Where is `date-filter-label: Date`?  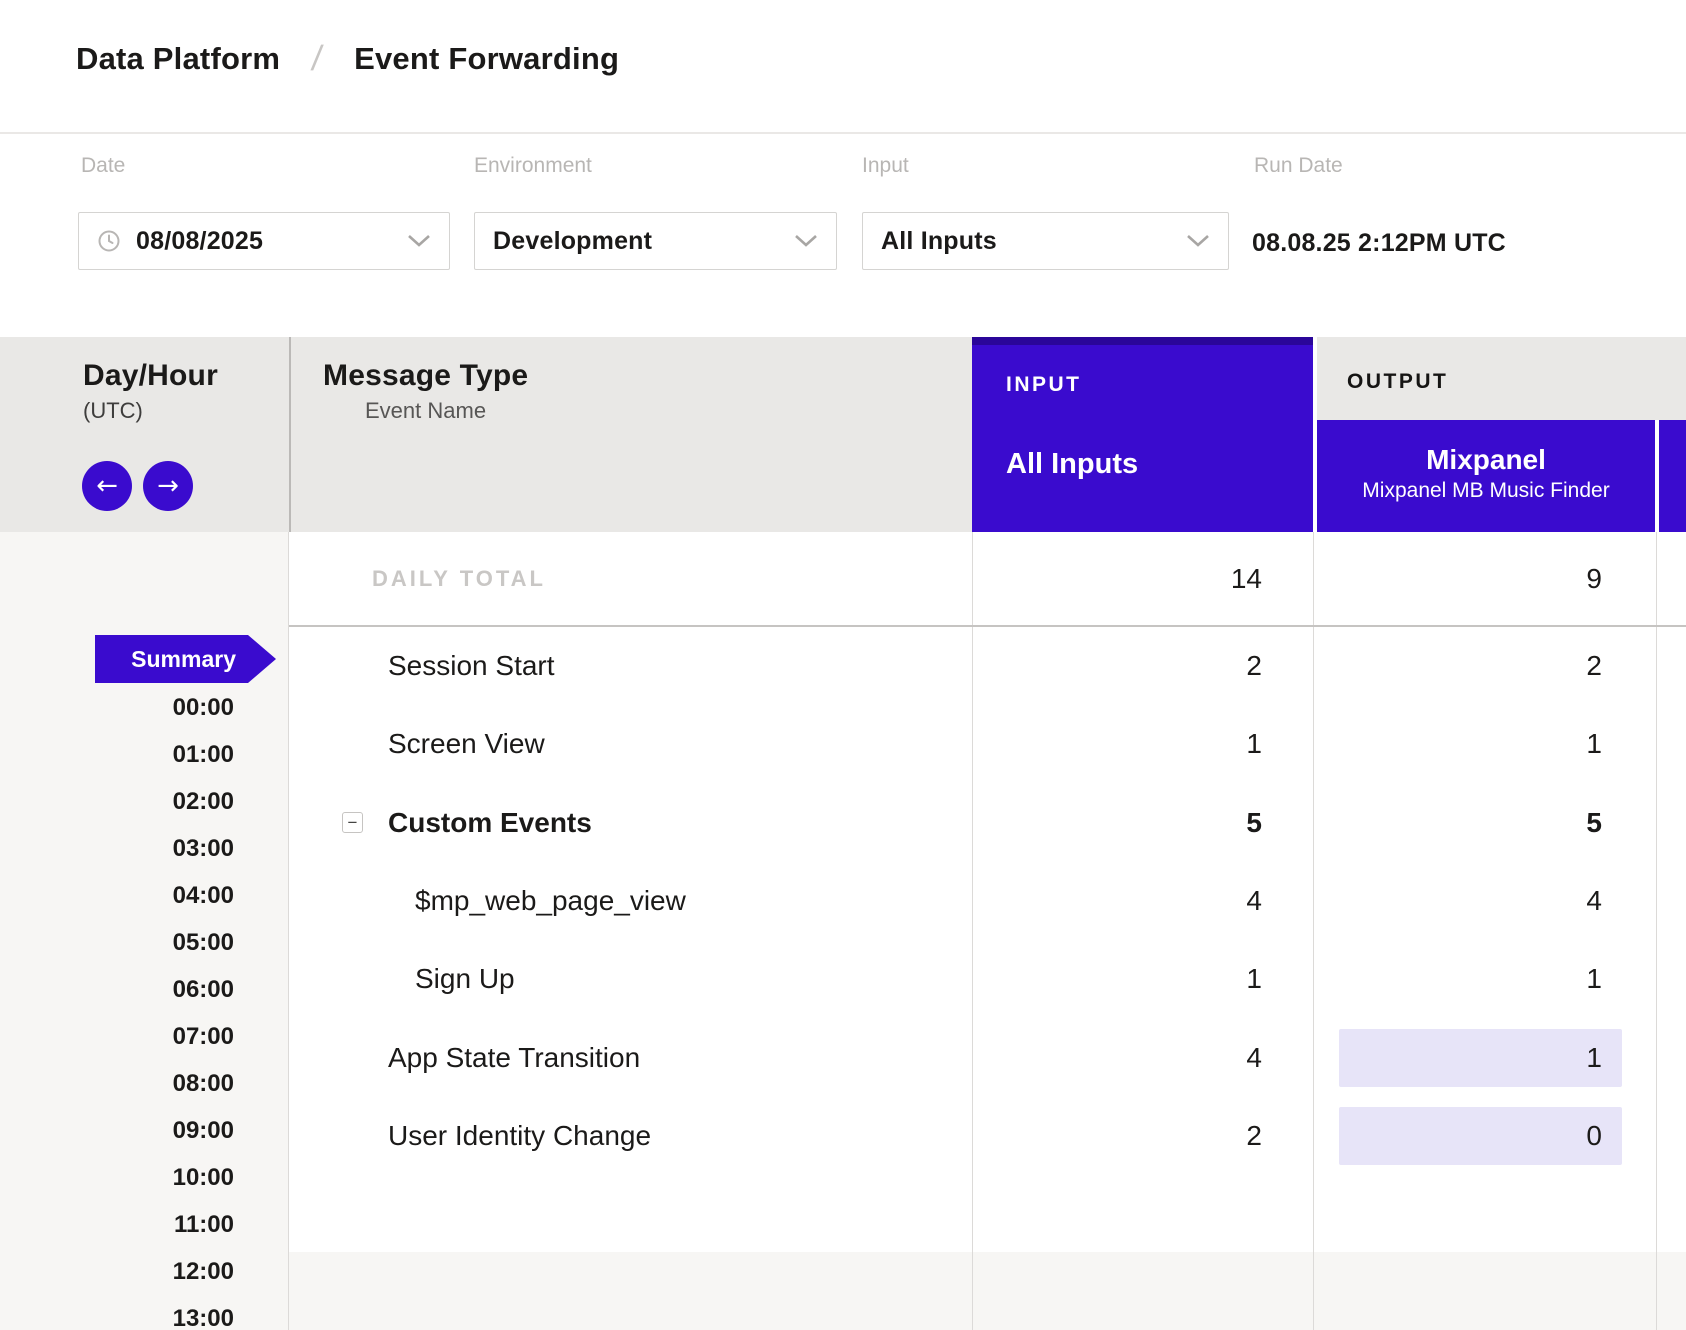
date-filter-label: Date is located at coordinates (103, 165).